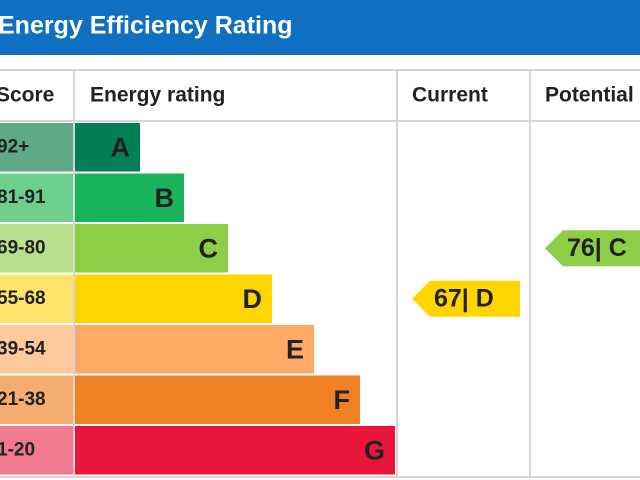 The width and height of the screenshot is (640, 480). Describe the element at coordinates (450, 95) in the screenshot. I see `column-header: Current` at that location.